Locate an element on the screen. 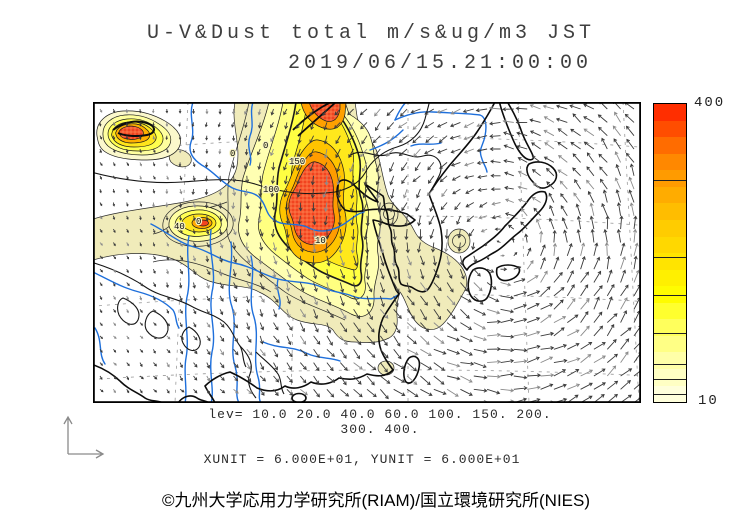 Image resolution: width=752 pixels, height=532 pixels. axis-indicator is located at coordinates (84, 437).